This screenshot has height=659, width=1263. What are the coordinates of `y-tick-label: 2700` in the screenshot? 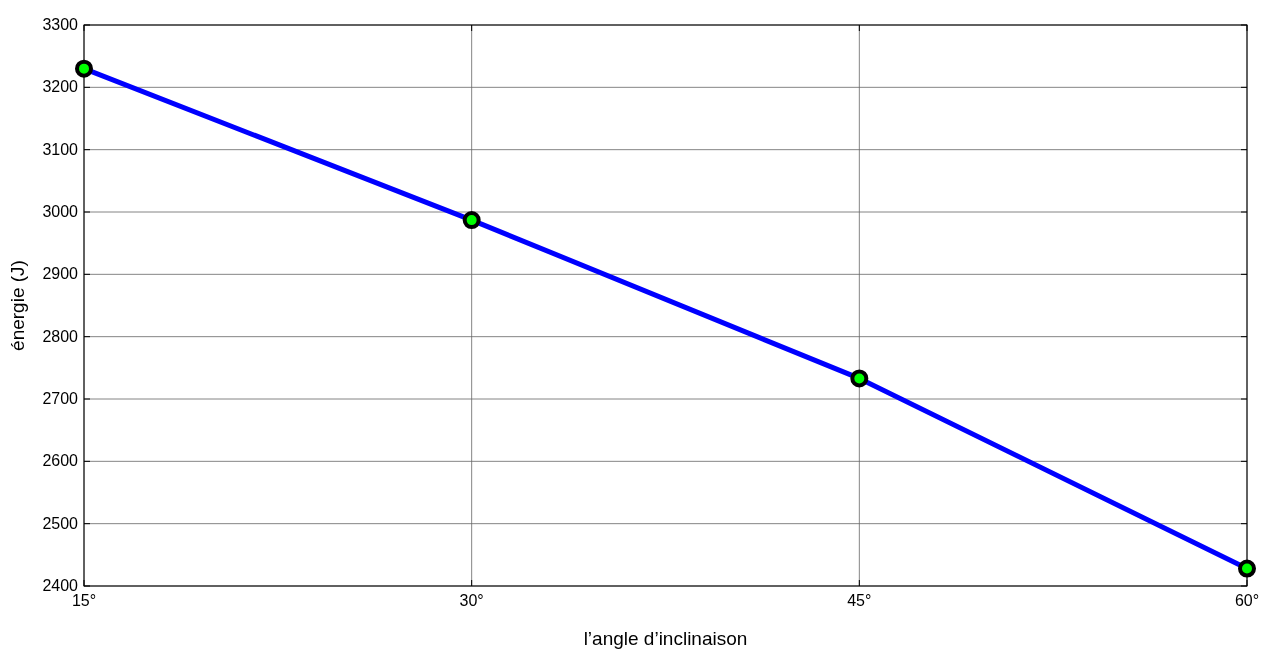 It's located at (60, 398).